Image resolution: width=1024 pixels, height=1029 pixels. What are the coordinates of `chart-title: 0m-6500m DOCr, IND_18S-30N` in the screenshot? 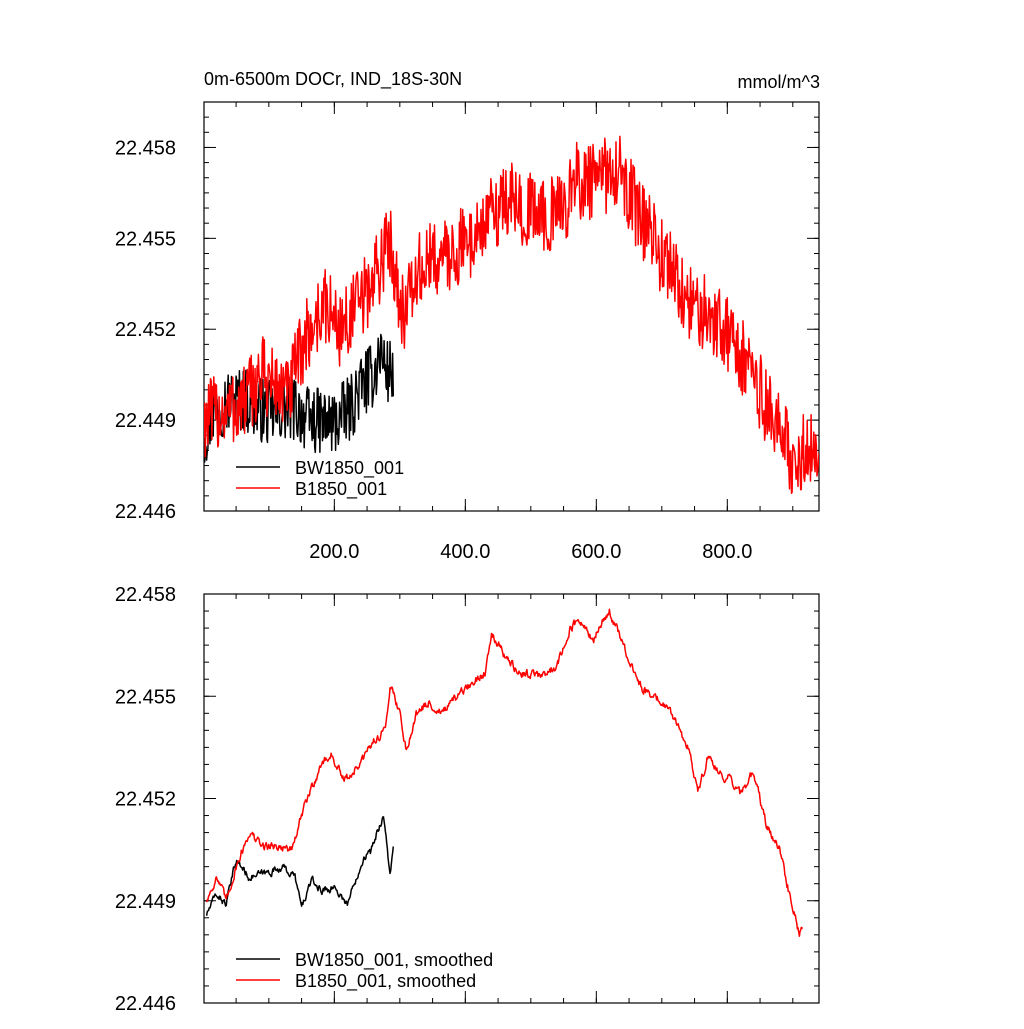 It's located at (333, 79).